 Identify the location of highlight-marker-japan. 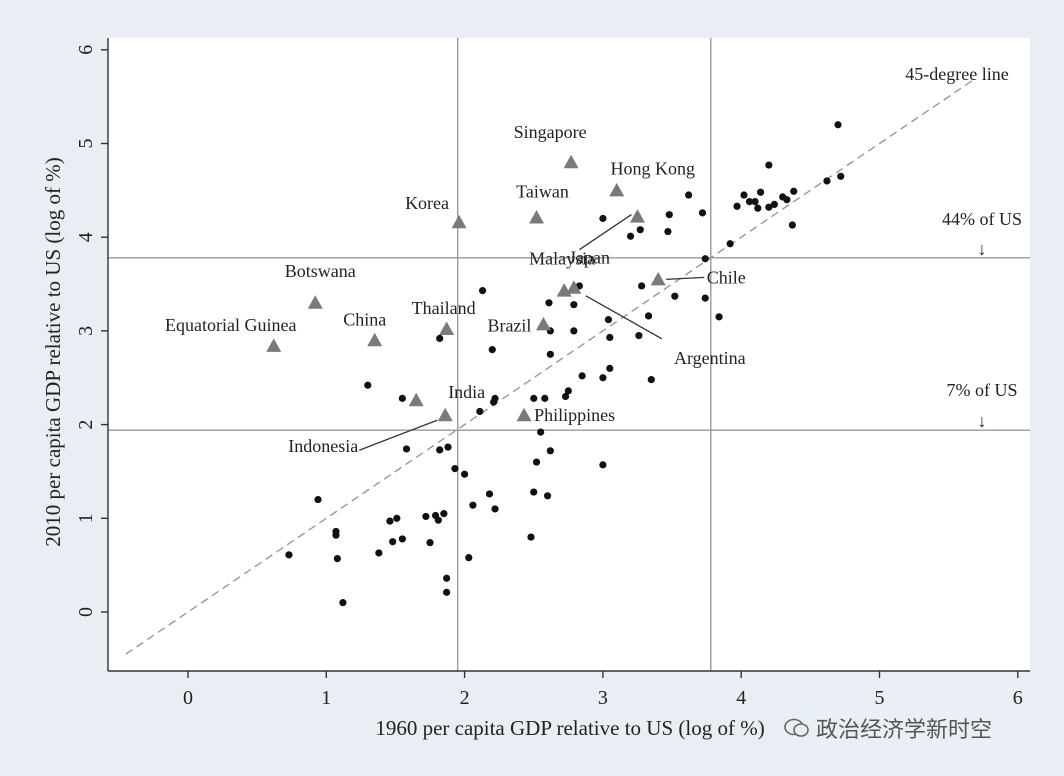
(637, 216).